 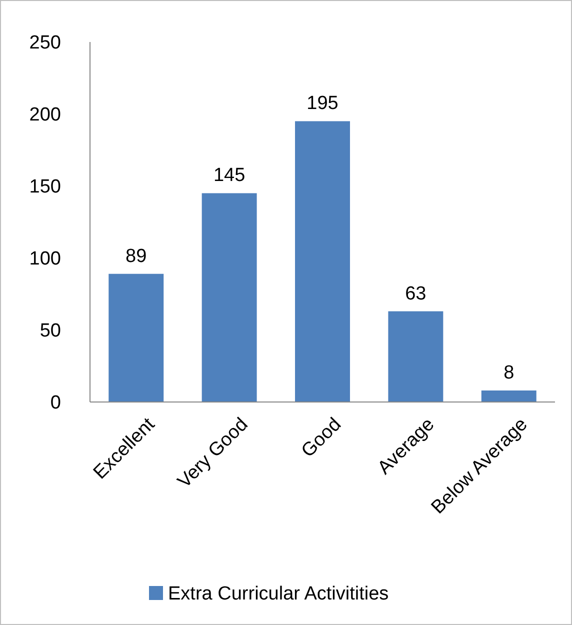 What do you see at coordinates (45, 259) in the screenshot?
I see `y-tick-label: 100` at bounding box center [45, 259].